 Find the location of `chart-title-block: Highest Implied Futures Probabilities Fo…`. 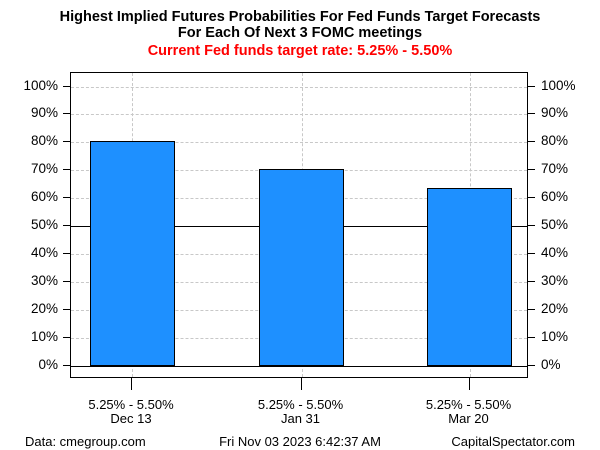

chart-title-block: Highest Implied Futures Probabilities Fo… is located at coordinates (300, 34).